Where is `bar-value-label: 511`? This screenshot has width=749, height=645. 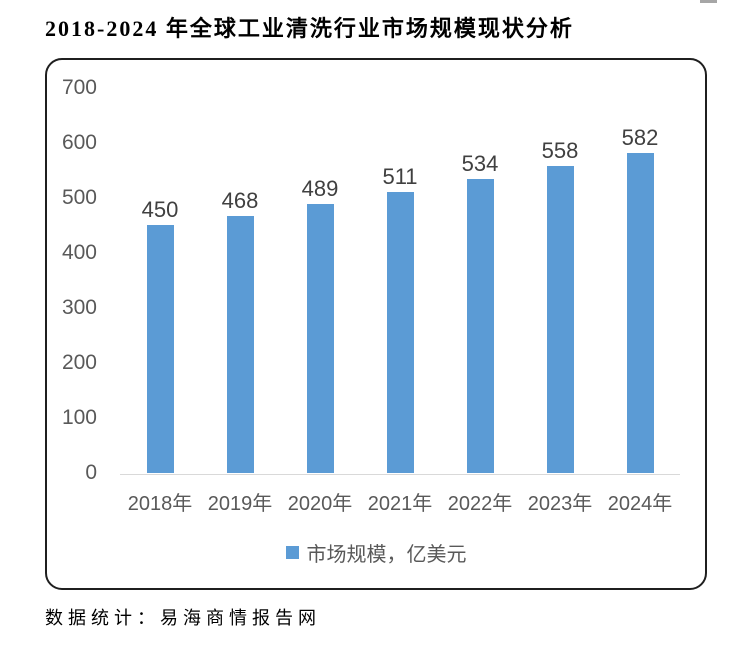
bar-value-label: 511 is located at coordinates (400, 176).